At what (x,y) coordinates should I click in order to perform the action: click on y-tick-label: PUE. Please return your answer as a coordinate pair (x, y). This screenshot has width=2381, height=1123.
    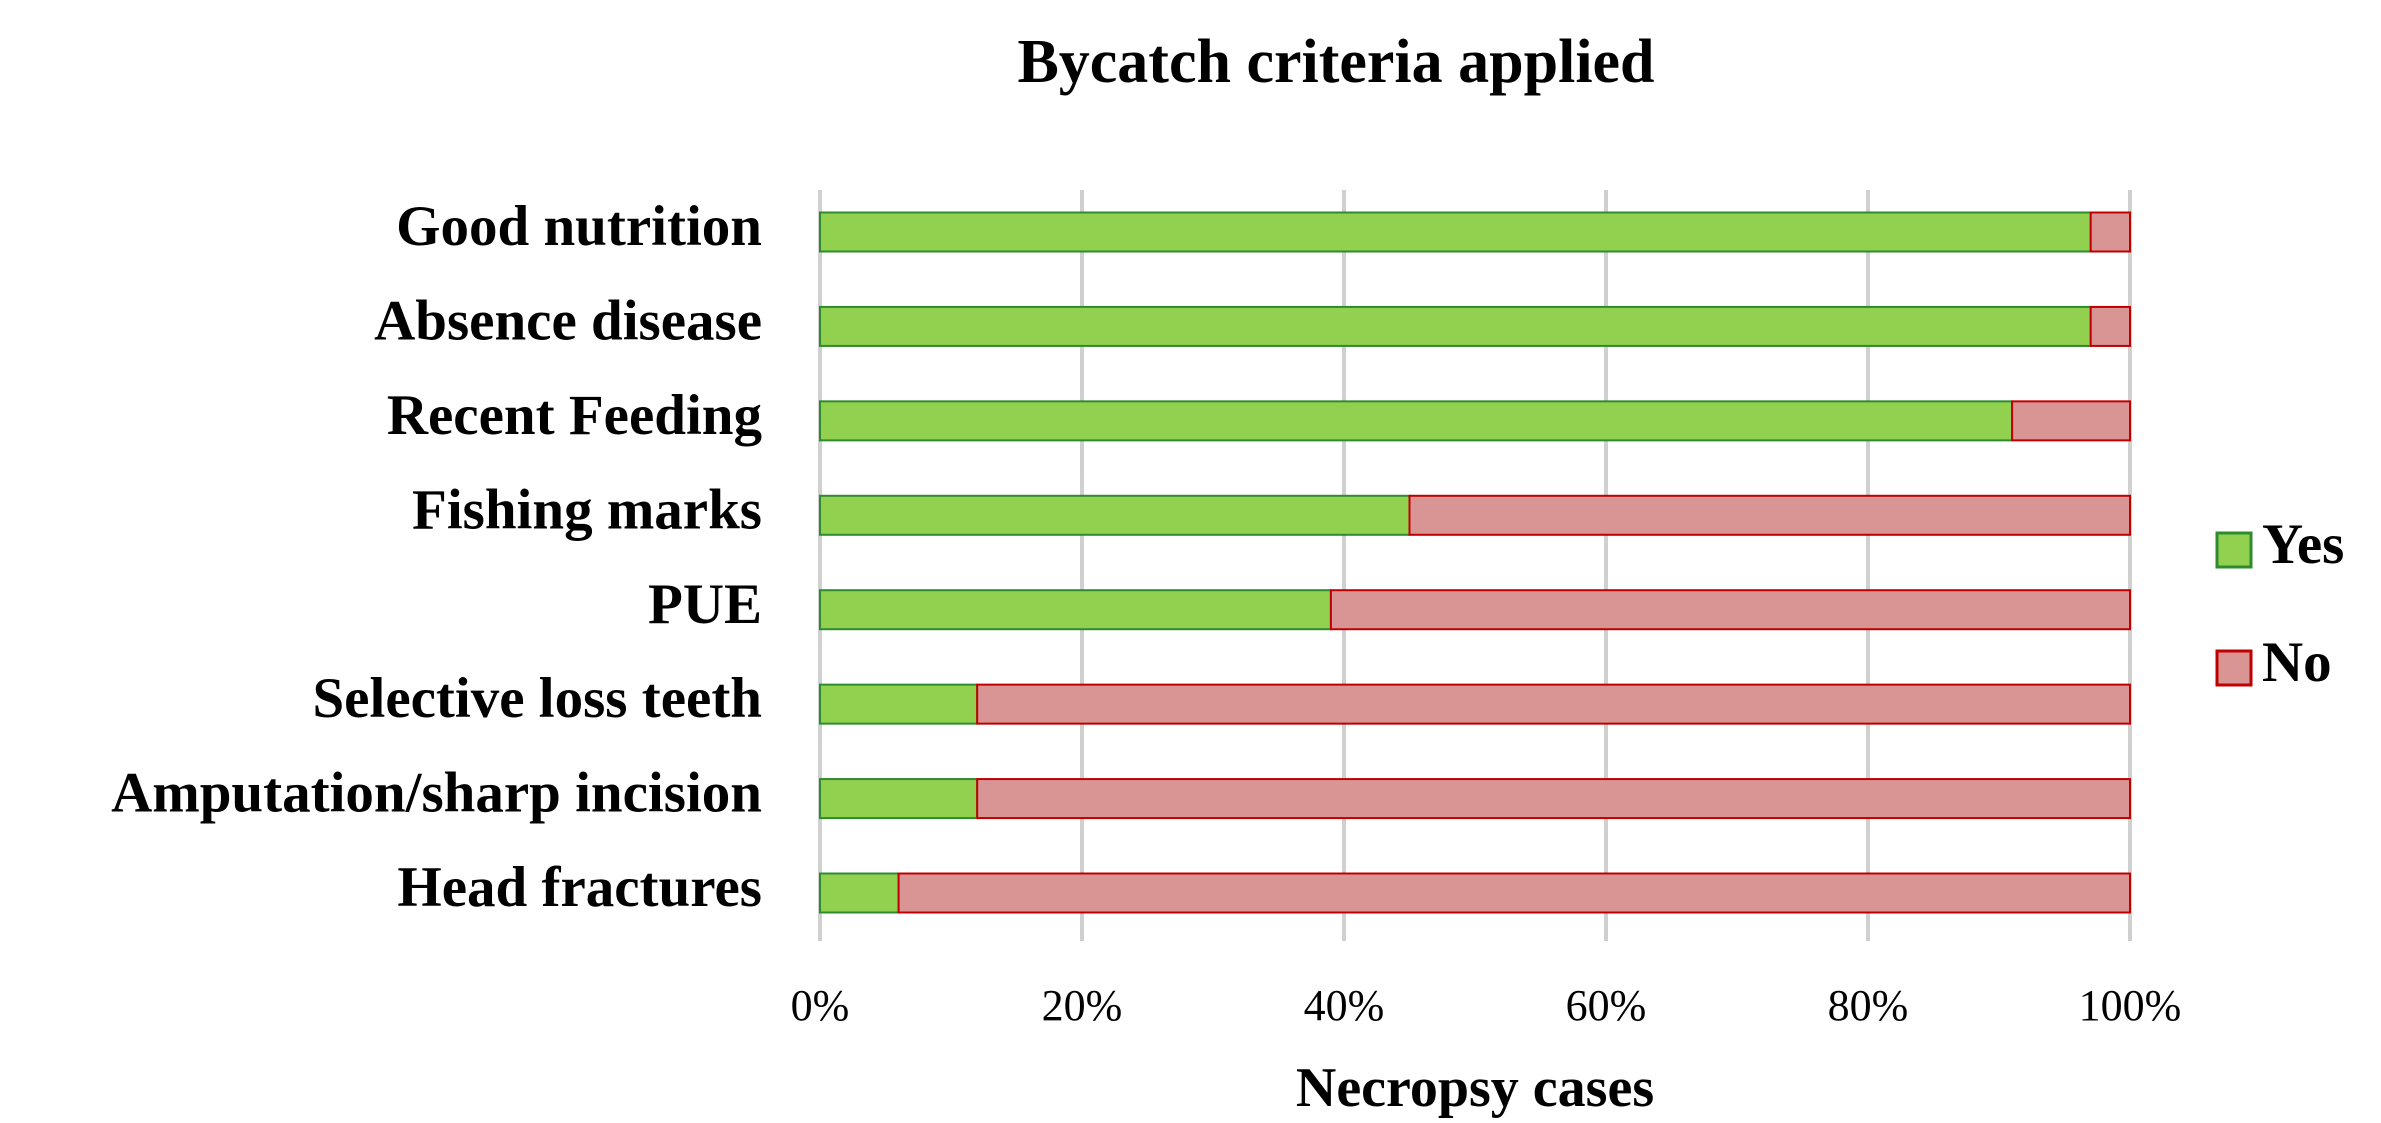
    Looking at the image, I should click on (705, 604).